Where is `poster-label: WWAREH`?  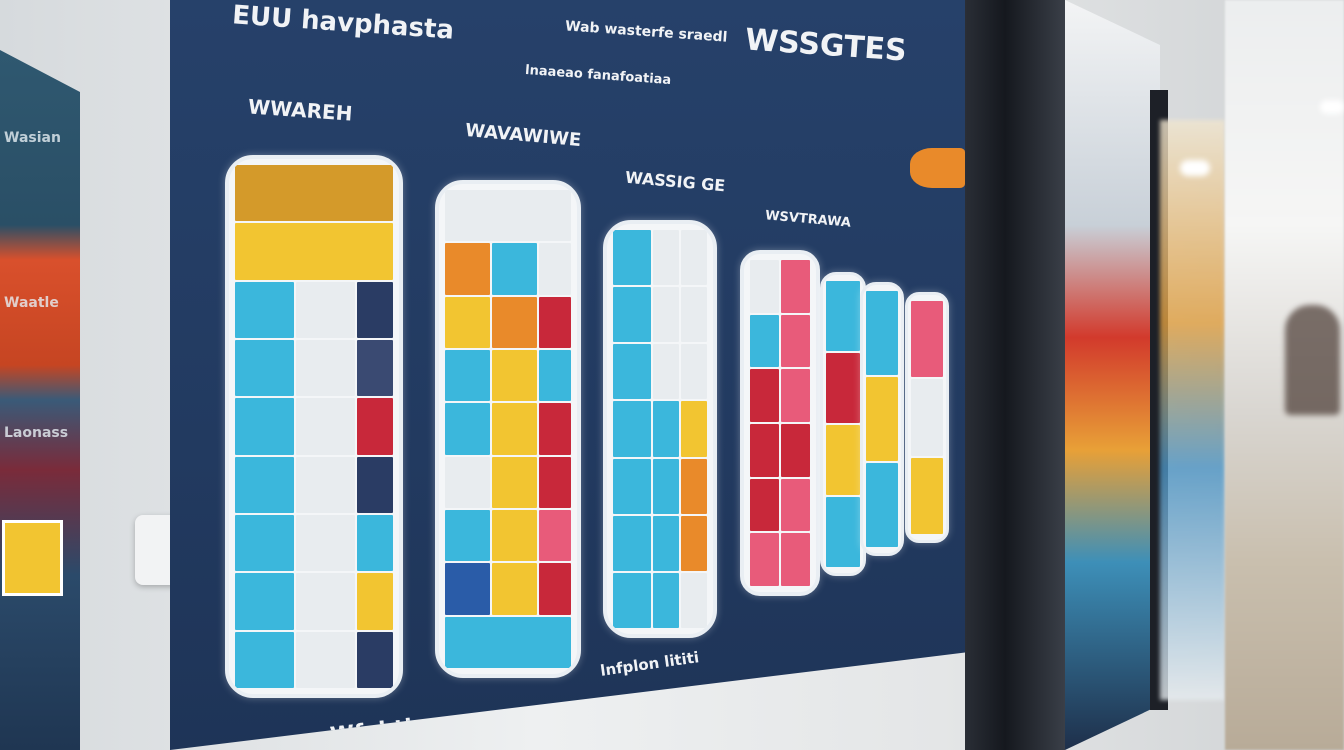 poster-label: WWAREH is located at coordinates (300, 110).